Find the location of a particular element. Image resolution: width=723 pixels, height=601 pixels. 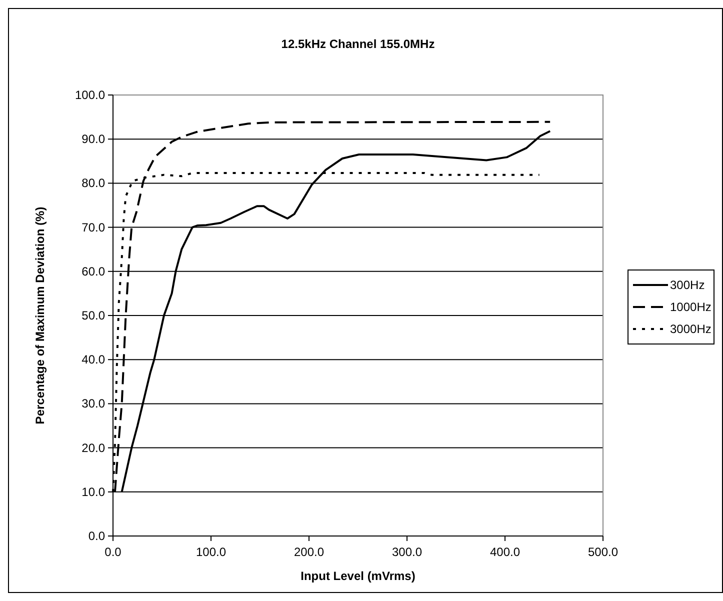

y-tick-label: 30.0 is located at coordinates (94, 403).